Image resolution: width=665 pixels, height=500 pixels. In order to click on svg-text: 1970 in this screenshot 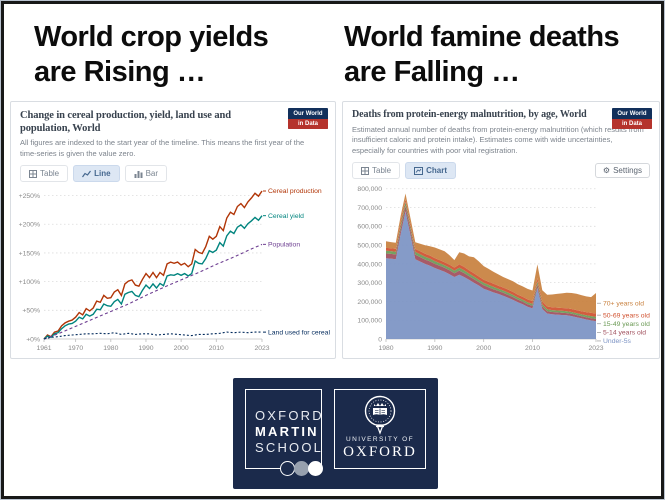, I will do `click(75, 348)`.